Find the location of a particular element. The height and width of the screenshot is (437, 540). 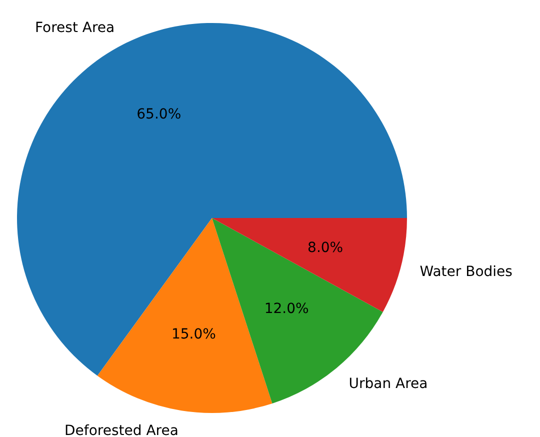

slice-label: Water Bodies is located at coordinates (466, 272).